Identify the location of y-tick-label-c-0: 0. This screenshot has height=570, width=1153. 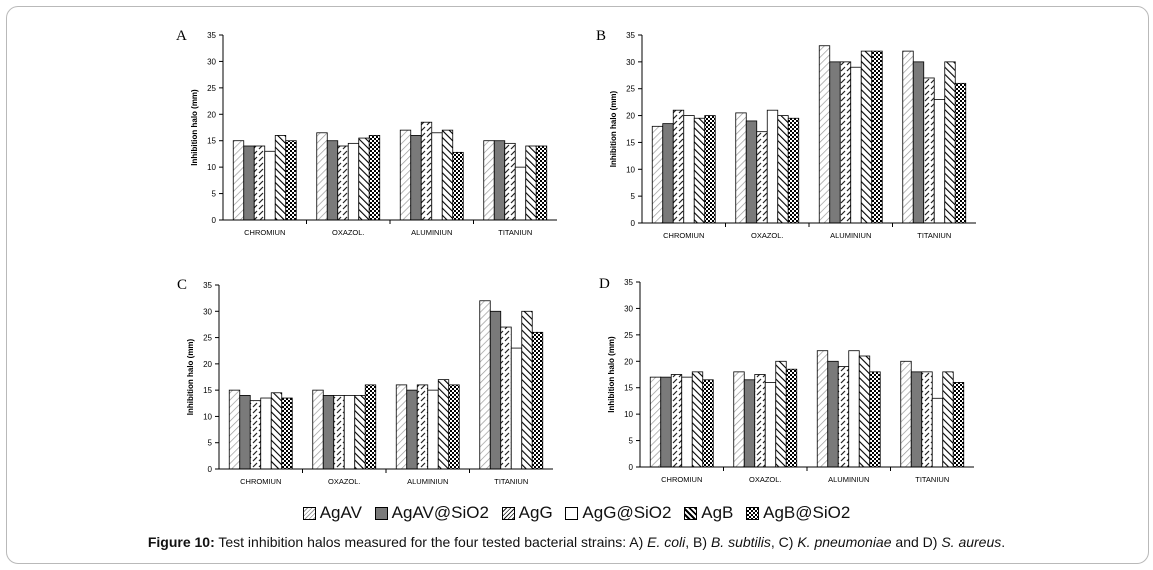
(210, 469).